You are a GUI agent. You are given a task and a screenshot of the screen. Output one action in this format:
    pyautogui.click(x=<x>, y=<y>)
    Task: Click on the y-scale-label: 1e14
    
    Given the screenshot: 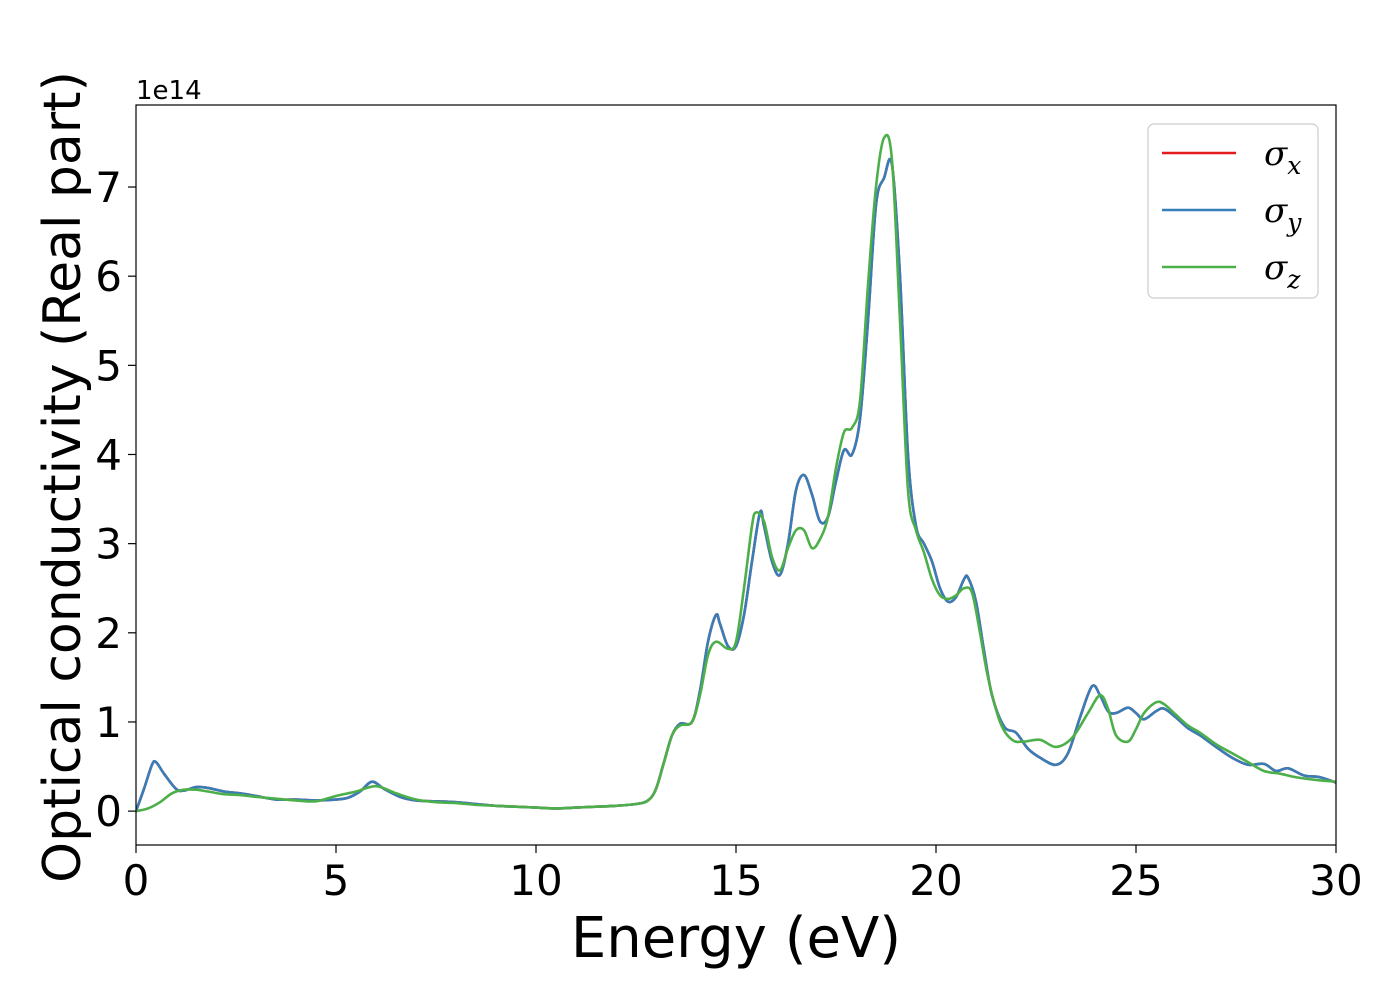 What is the action you would take?
    pyautogui.click(x=169, y=91)
    